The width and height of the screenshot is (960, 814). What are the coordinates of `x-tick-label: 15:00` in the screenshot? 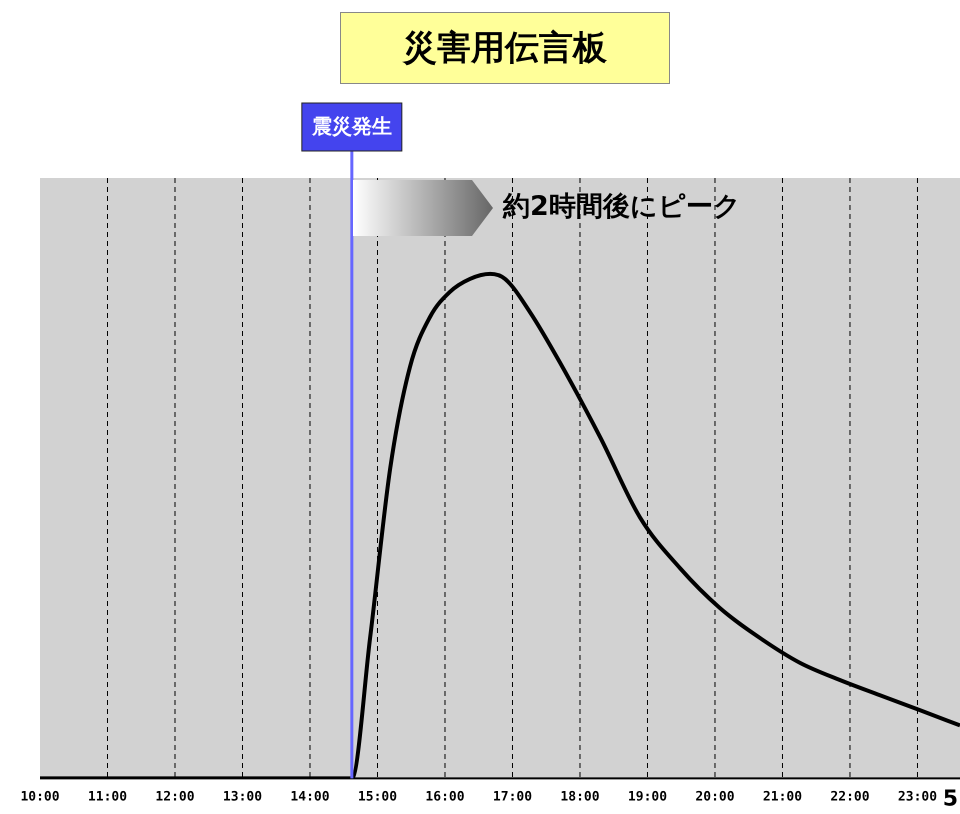 It's located at (378, 797).